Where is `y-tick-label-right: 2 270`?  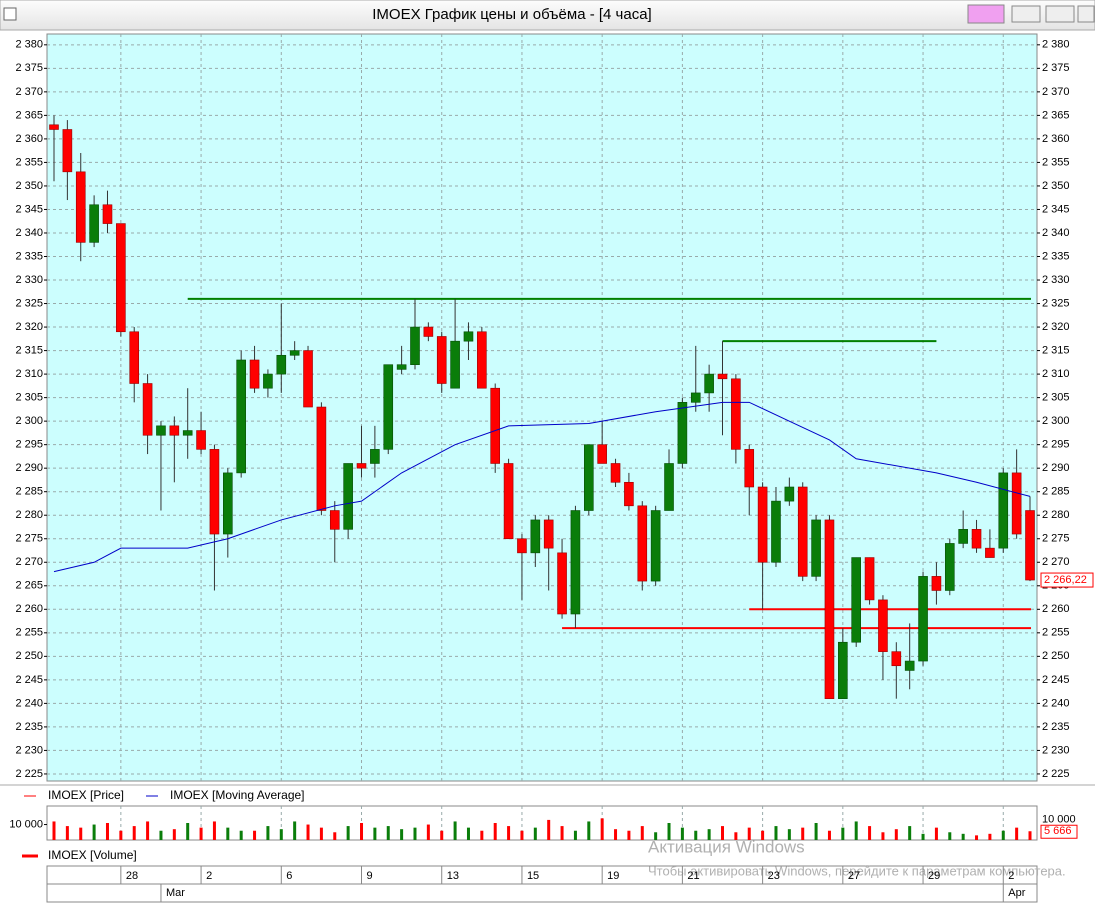 y-tick-label-right: 2 270 is located at coordinates (1056, 562).